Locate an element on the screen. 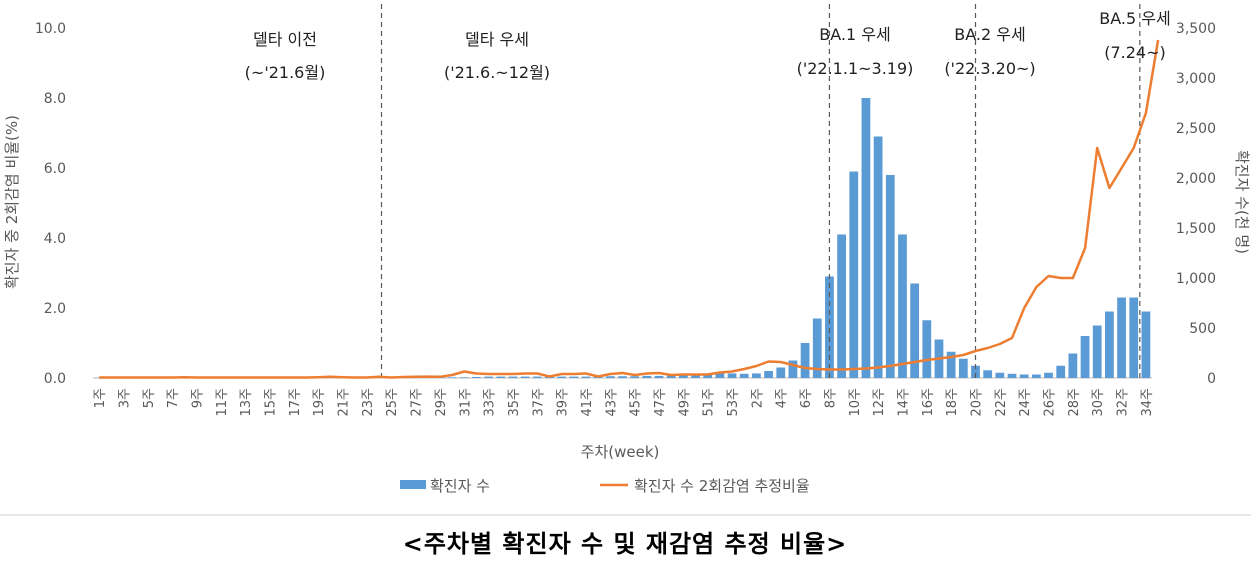  x-tick-label: 13주 is located at coordinates (246, 402).